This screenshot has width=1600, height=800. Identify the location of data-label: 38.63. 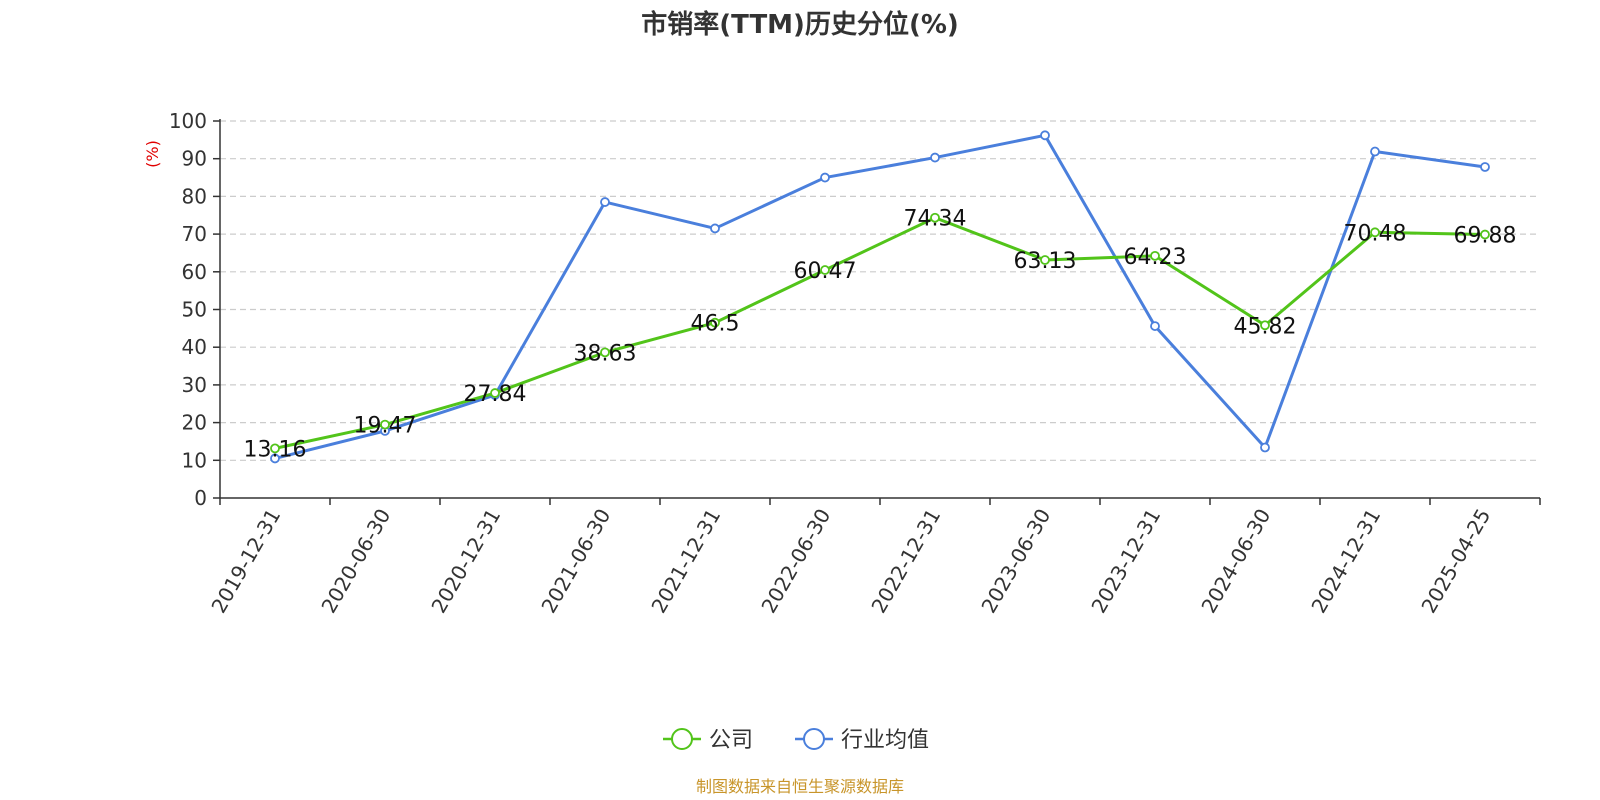
(605, 353).